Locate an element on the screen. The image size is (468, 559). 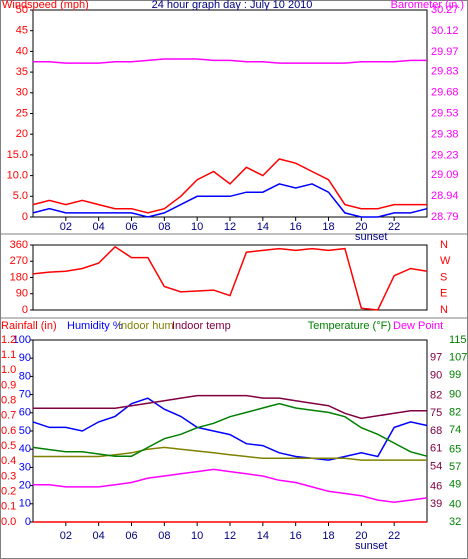
y4-tick-label: 57 is located at coordinates (455, 467).